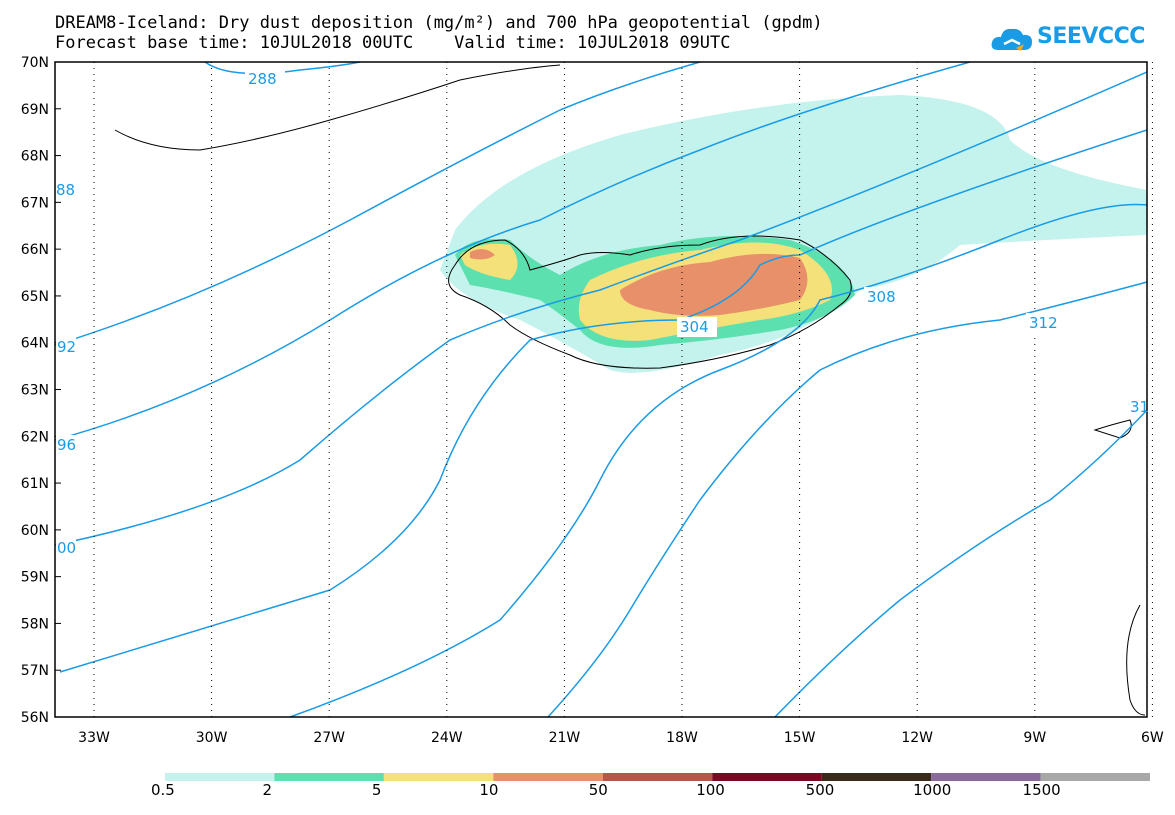 The image size is (1175, 815). I want to click on lat-label: 62N, so click(35, 437).